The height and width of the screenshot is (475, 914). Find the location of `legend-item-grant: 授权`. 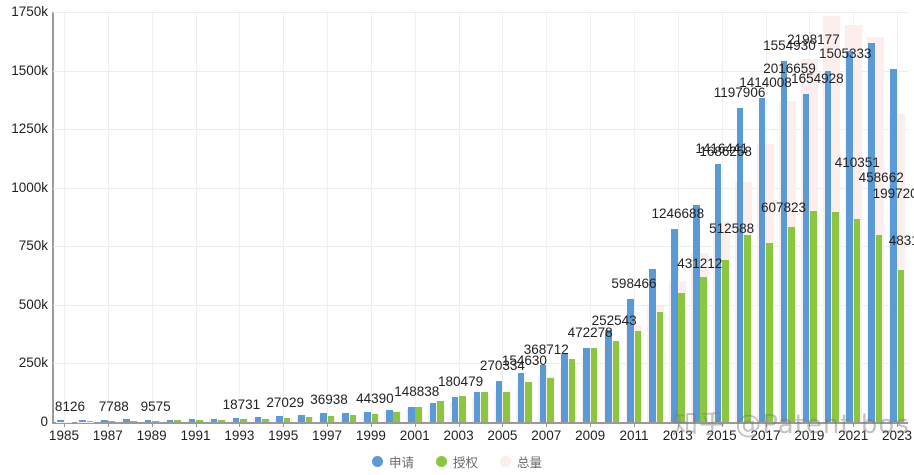

legend-item-grant: 授权 is located at coordinates (456, 461).